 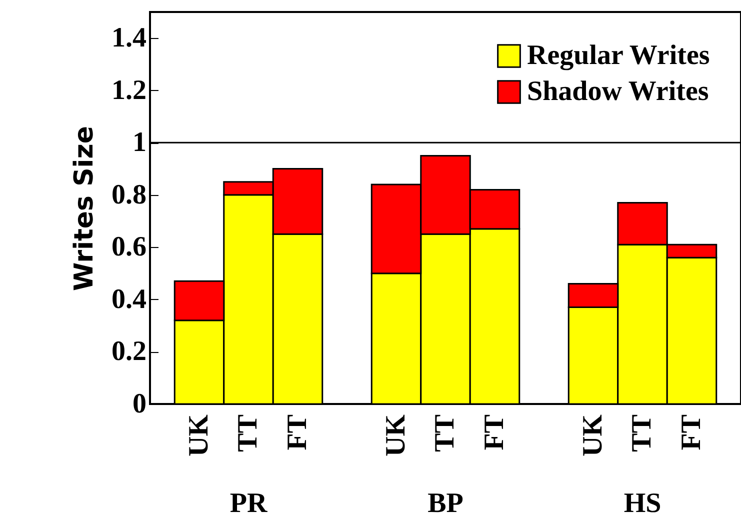 What do you see at coordinates (139, 142) in the screenshot?
I see `y-tick-label: 1` at bounding box center [139, 142].